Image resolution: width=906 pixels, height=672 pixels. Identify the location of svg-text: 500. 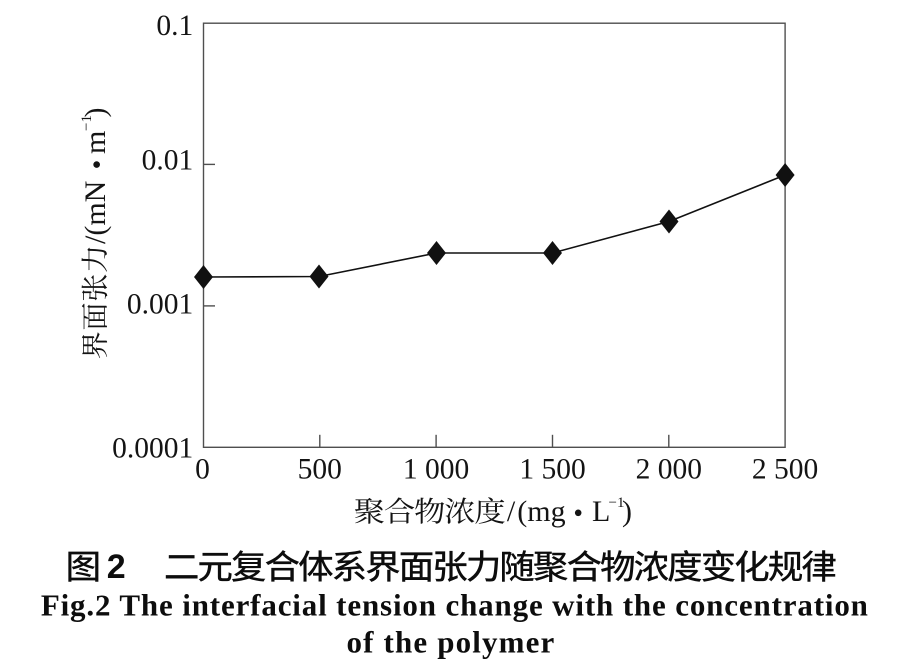
(320, 470).